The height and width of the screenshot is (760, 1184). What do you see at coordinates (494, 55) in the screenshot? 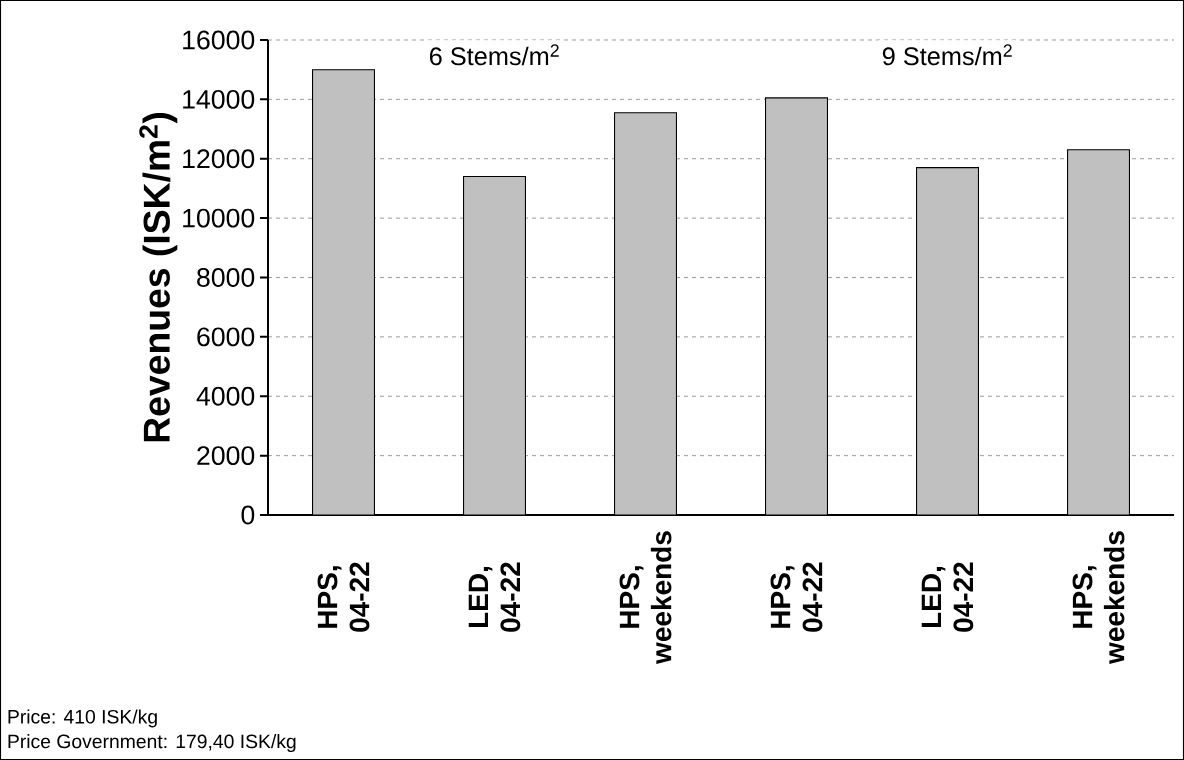
I see `annotation: 6 Stems/m$^{2}$` at bounding box center [494, 55].